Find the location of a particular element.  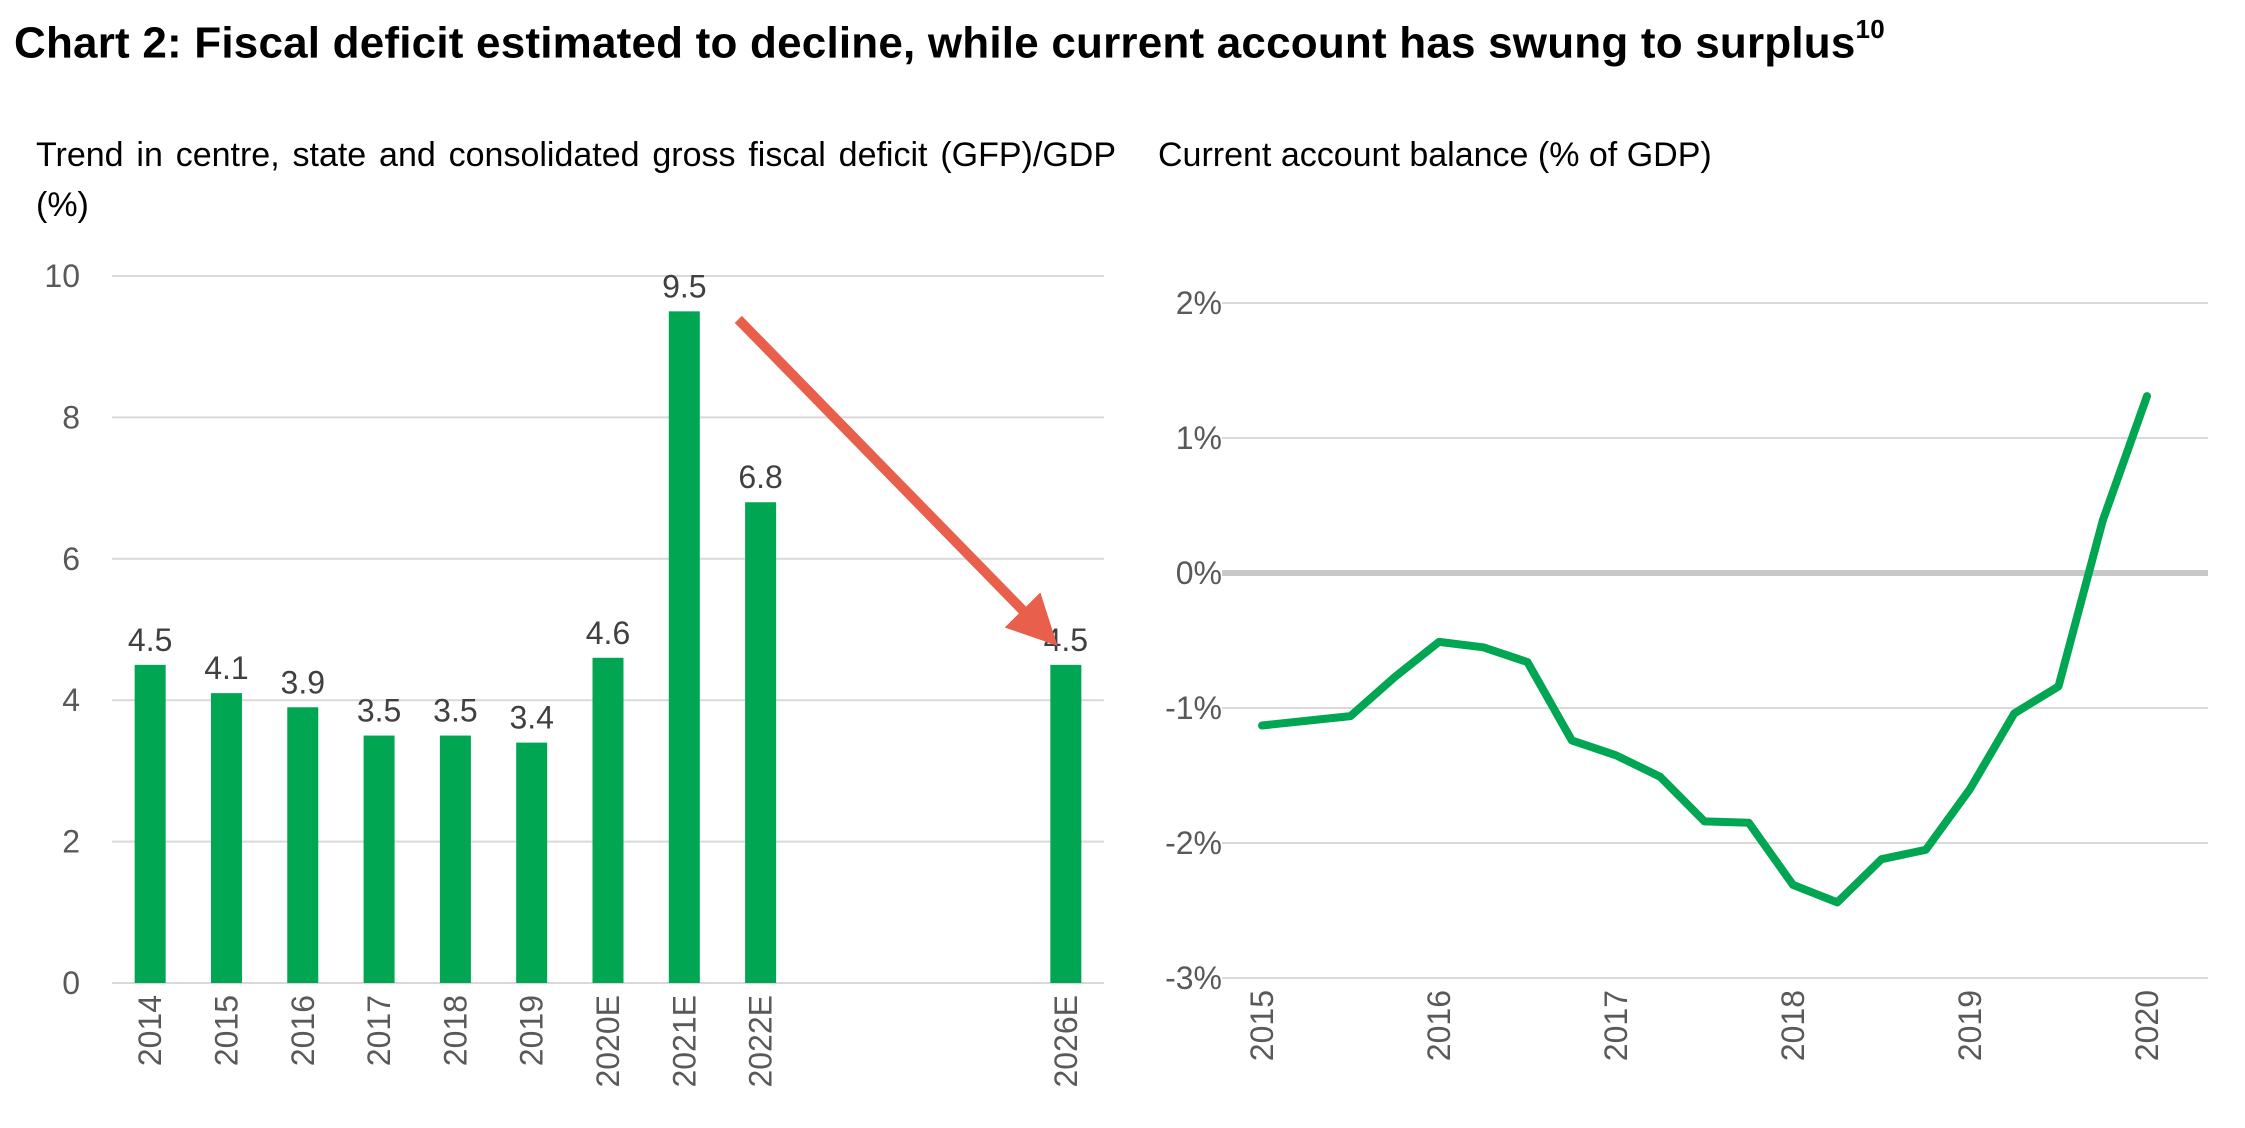

y-tick-label: 4 is located at coordinates (71, 700).